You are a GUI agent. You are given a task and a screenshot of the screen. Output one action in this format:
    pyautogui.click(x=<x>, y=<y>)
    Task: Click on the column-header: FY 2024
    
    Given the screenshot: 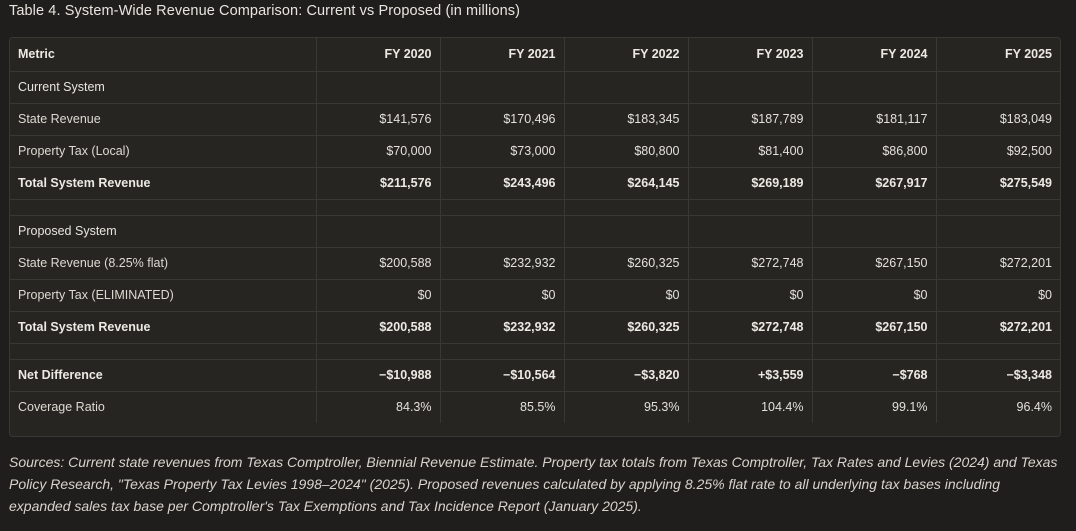 What is the action you would take?
    pyautogui.click(x=874, y=55)
    